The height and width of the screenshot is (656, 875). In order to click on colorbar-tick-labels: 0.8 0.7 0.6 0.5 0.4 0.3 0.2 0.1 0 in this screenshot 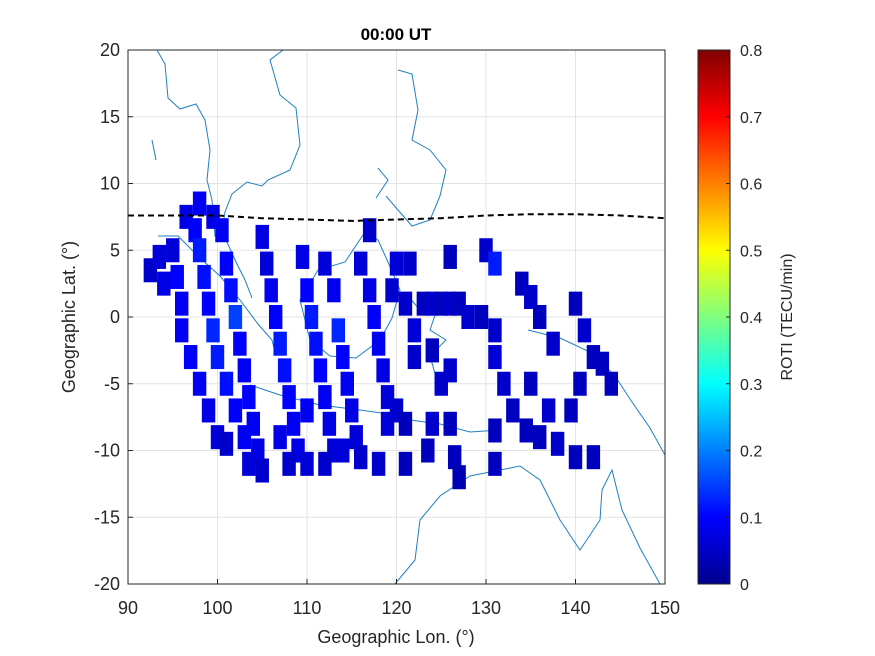, I will do `click(744, 318)`.